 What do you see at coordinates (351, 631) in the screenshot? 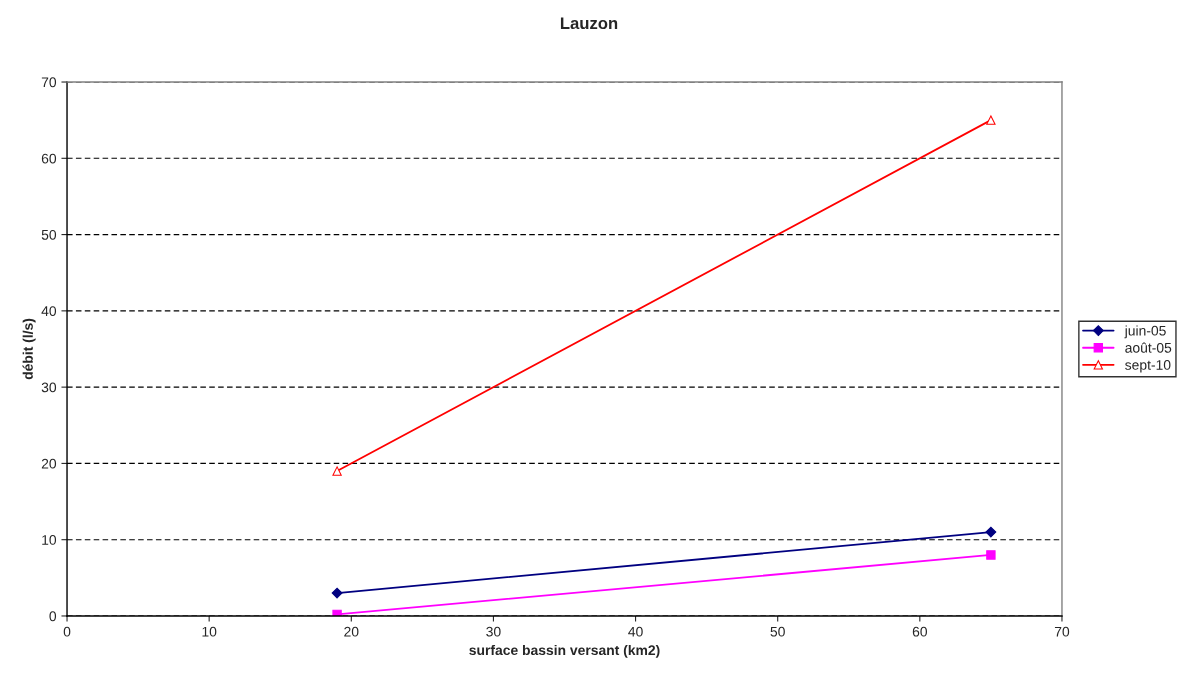
I see `x-tick-label: 20` at bounding box center [351, 631].